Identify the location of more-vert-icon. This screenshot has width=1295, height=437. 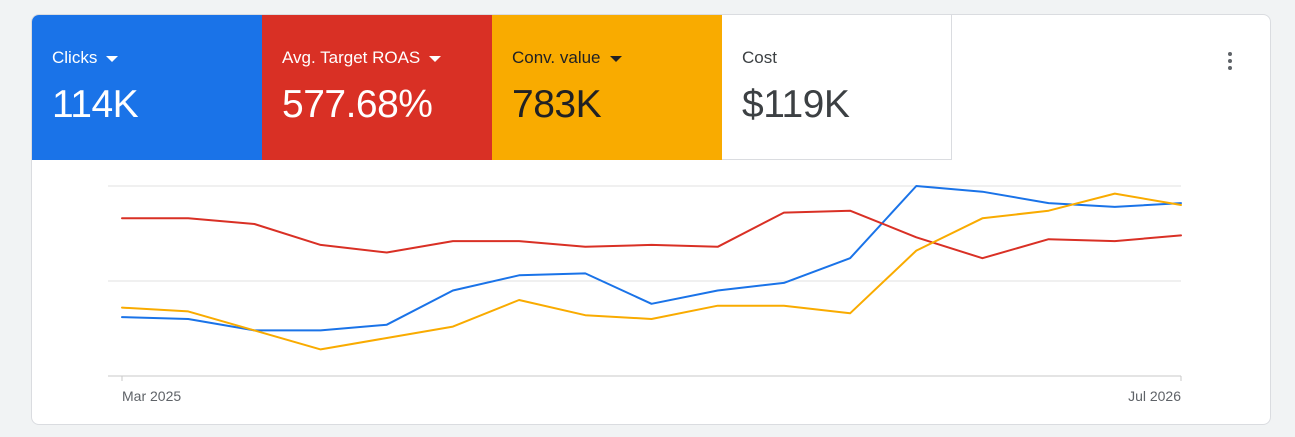
(1230, 61).